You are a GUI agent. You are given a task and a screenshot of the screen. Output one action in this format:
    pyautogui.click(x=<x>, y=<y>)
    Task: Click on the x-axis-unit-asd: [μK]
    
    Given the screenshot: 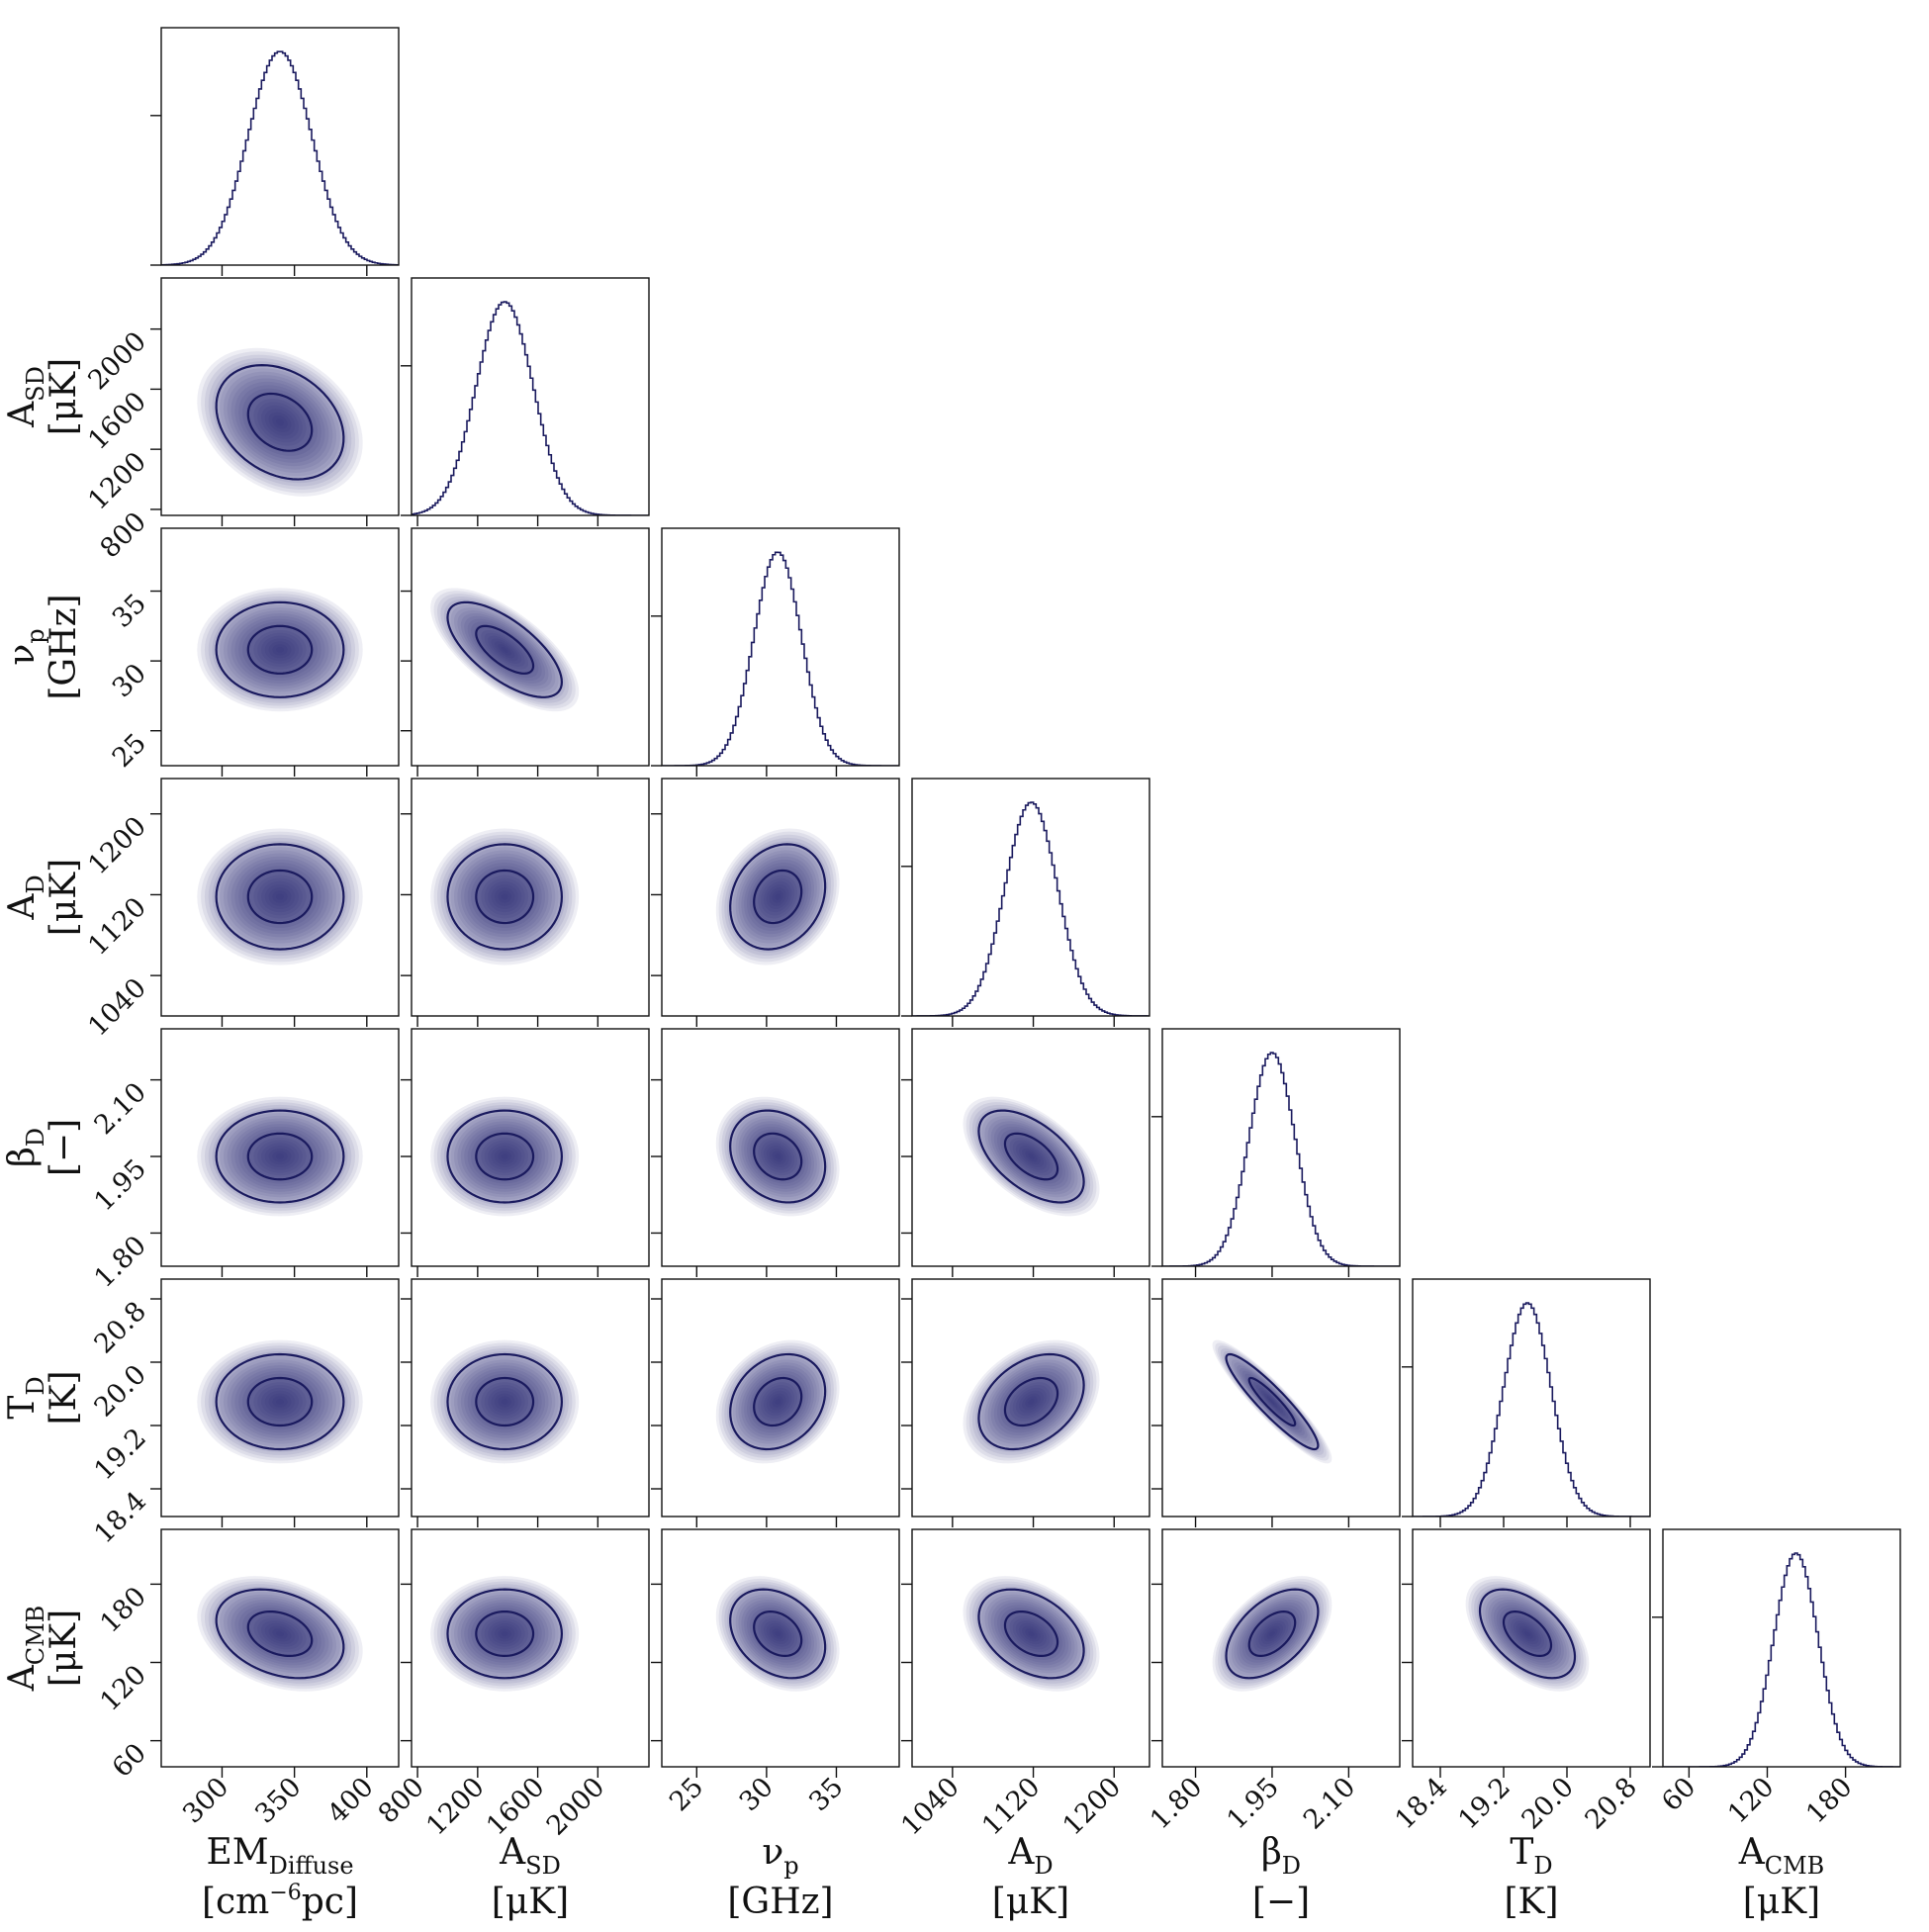 What is the action you would take?
    pyautogui.click(x=530, y=1902)
    